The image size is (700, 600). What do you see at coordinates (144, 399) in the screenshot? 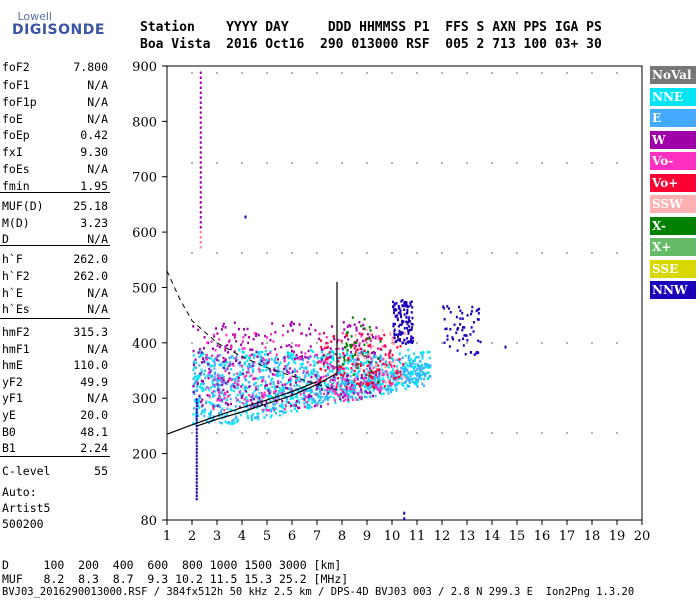
I see `y-tick-label: 300` at bounding box center [144, 399].